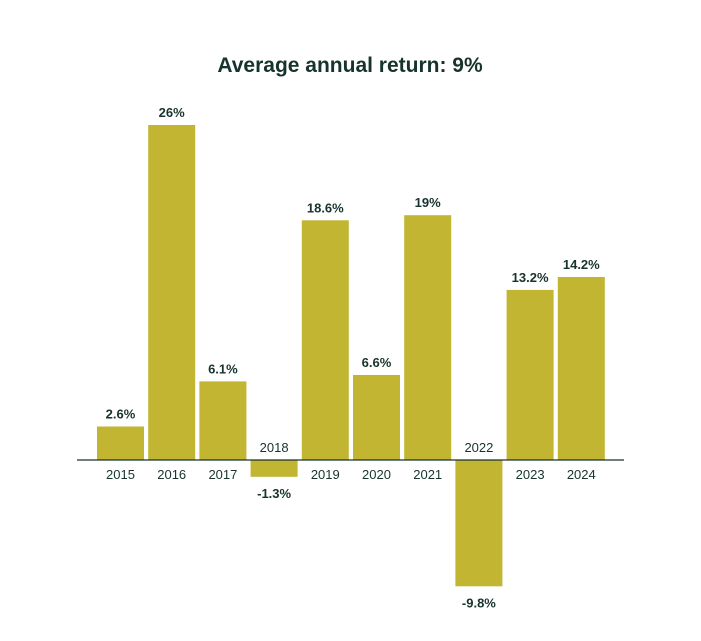 The height and width of the screenshot is (641, 701). I want to click on bar-2017, so click(223, 420).